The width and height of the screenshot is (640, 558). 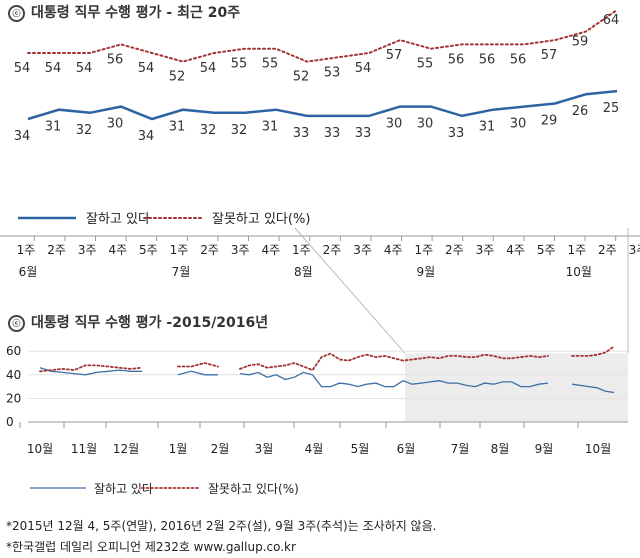 I want to click on chart2-title: ⓒ 대통령 직무 수행 평가 -2015/2016년, so click(x=138, y=322).